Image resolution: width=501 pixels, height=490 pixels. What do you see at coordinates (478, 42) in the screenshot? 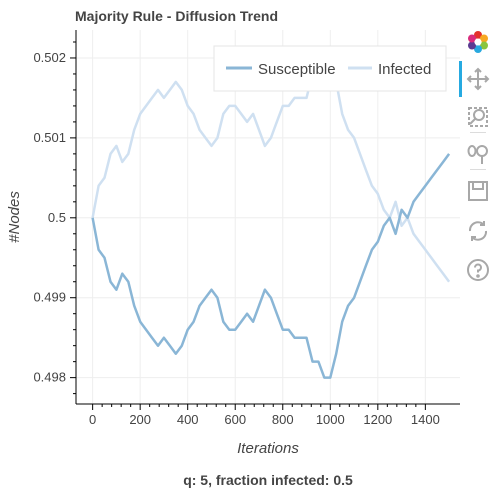
I see `bokeh-logo-icon` at bounding box center [478, 42].